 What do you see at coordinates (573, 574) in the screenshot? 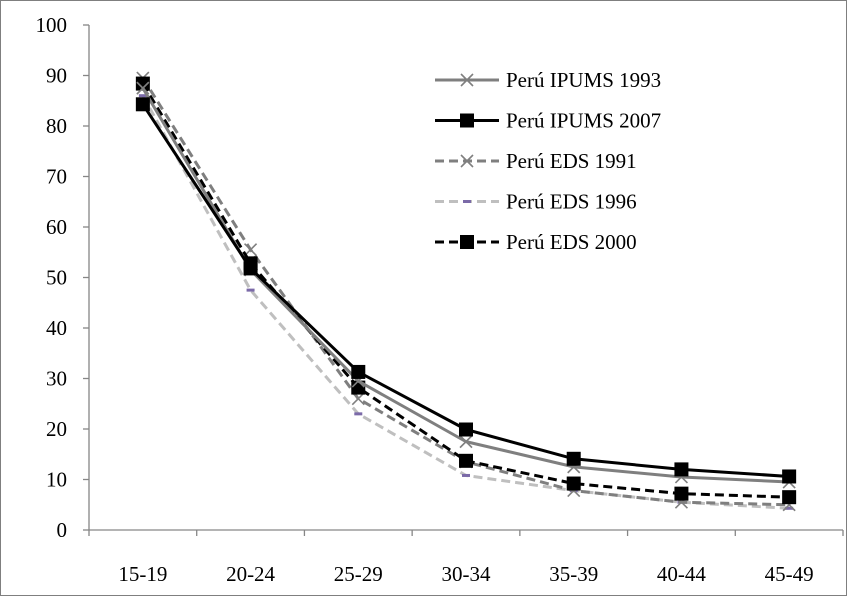
I see `x-tick-label: 35-39` at bounding box center [573, 574].